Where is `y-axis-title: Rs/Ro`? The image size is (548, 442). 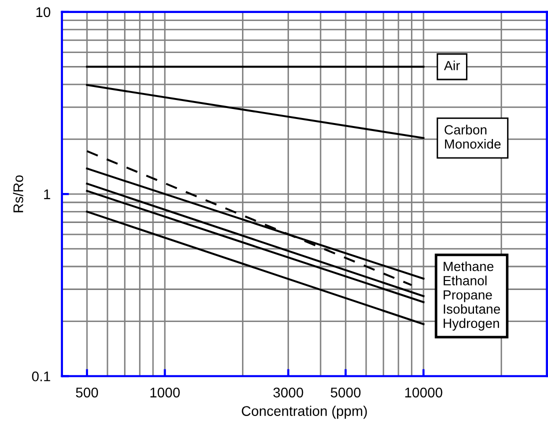
y-axis-title: Rs/Ro is located at coordinates (18, 193).